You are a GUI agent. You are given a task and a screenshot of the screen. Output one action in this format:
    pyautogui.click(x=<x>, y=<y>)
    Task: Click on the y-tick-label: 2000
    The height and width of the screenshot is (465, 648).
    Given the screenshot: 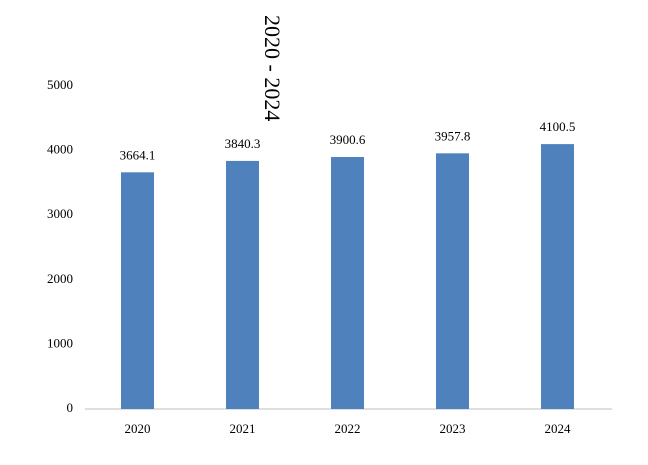 What is the action you would take?
    pyautogui.click(x=60, y=278)
    